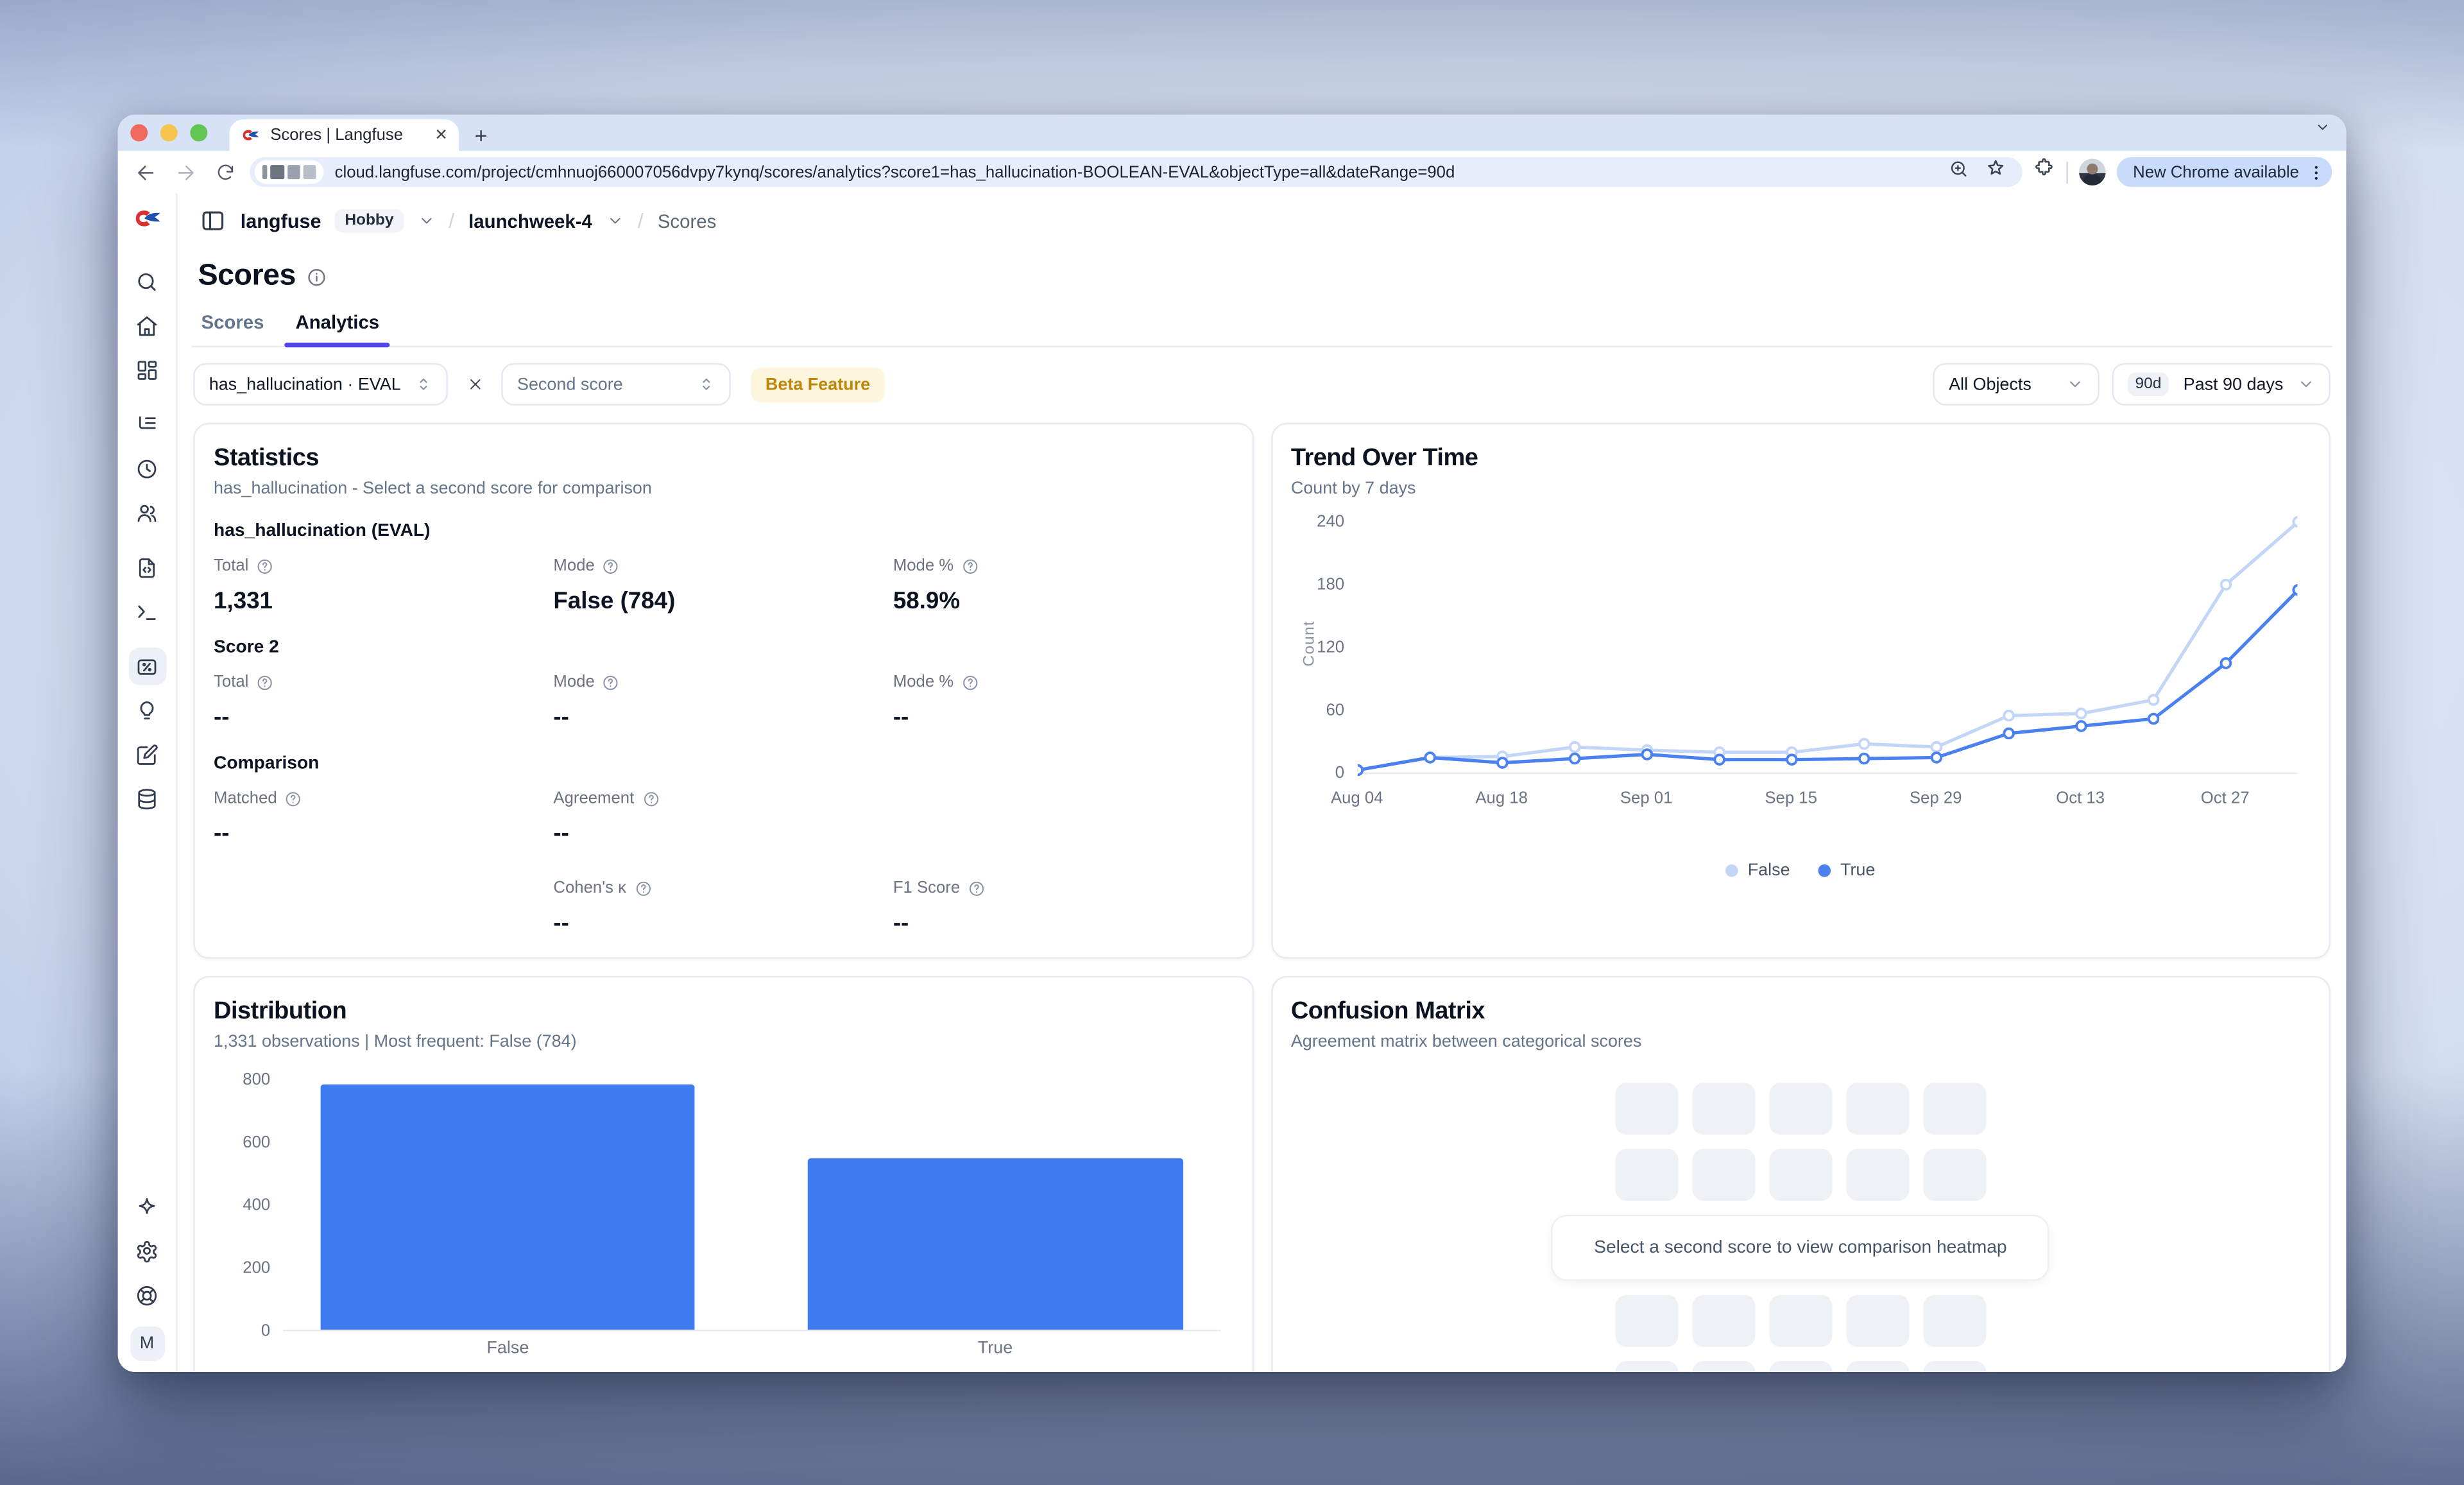 The height and width of the screenshot is (1485, 2464). What do you see at coordinates (267, 458) in the screenshot?
I see `statistics-title: Statistics` at bounding box center [267, 458].